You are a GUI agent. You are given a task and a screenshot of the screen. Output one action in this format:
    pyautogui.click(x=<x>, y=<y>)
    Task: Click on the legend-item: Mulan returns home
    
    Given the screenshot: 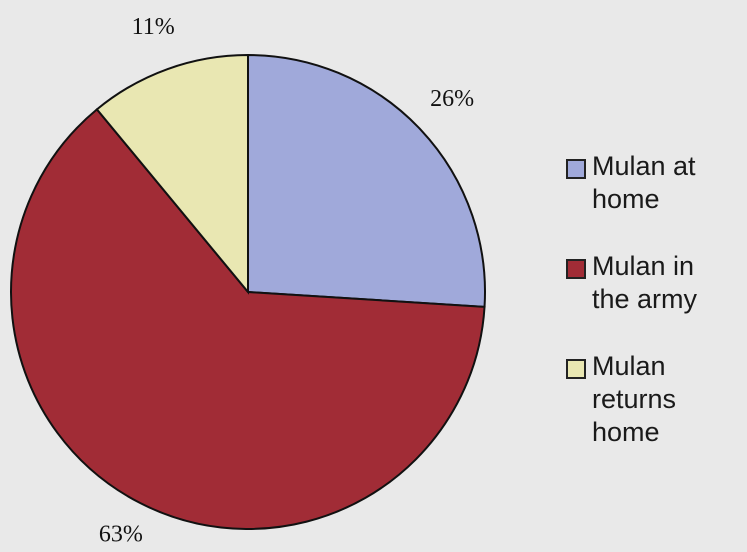 What is the action you would take?
    pyautogui.click(x=653, y=399)
    